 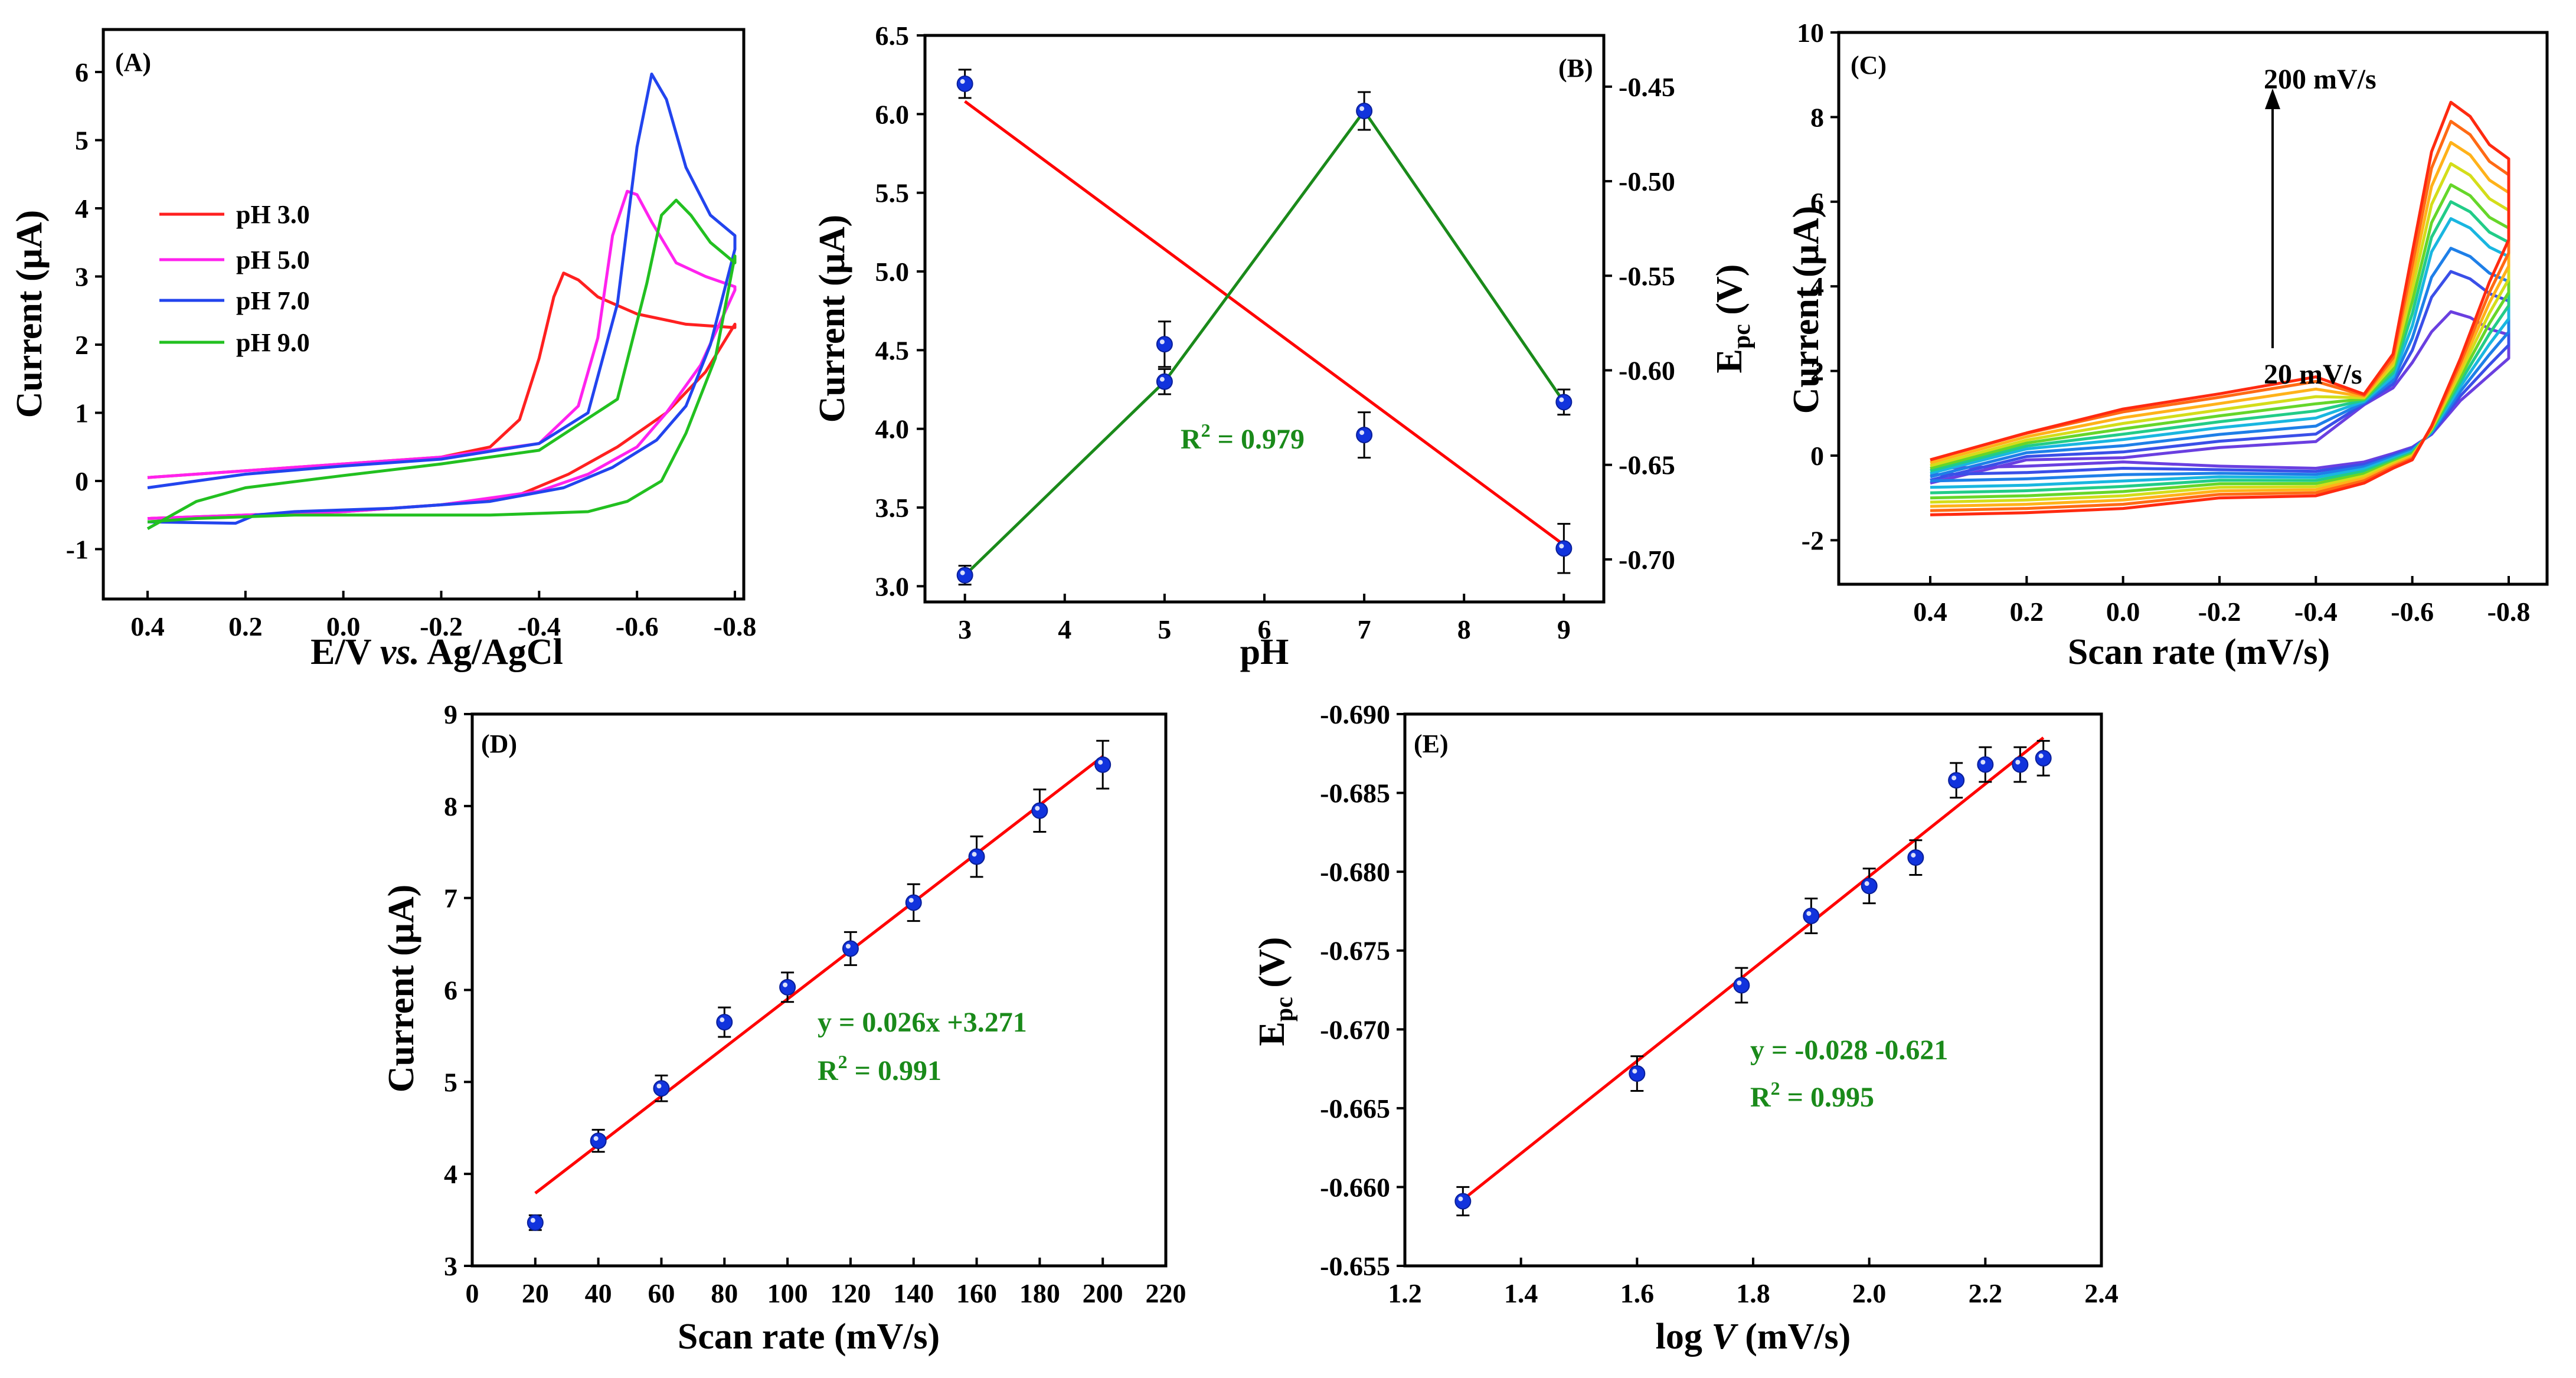 I want to click on panel-a-legend: pH 3.0 pH 5.0 pH 7.0 pH 9.0, so click(x=234, y=278).